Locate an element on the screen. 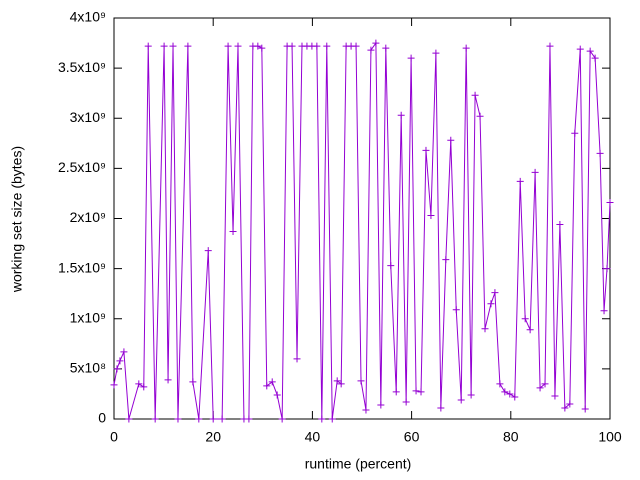 The image size is (640, 480). y-tick-label: 1.5x10⁹ is located at coordinates (82, 267).